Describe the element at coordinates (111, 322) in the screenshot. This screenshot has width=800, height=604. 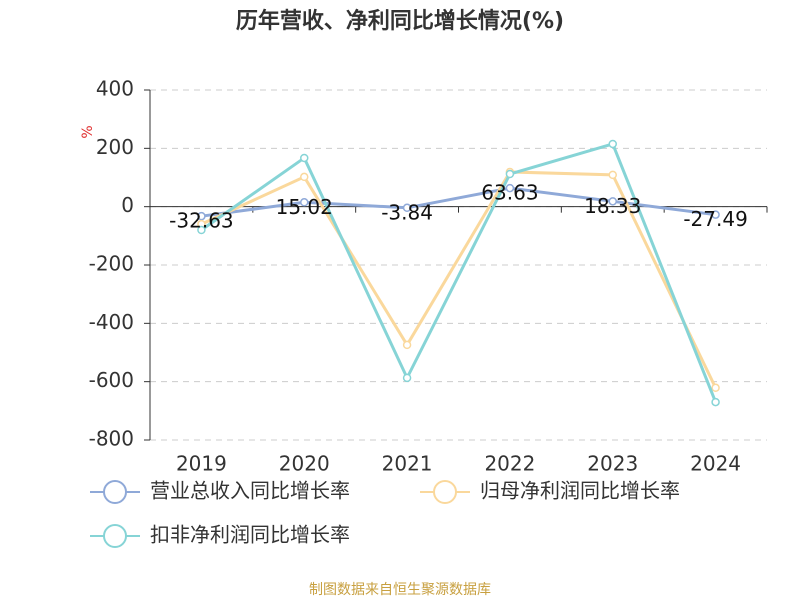
I see `y-tick-label: -400` at that location.